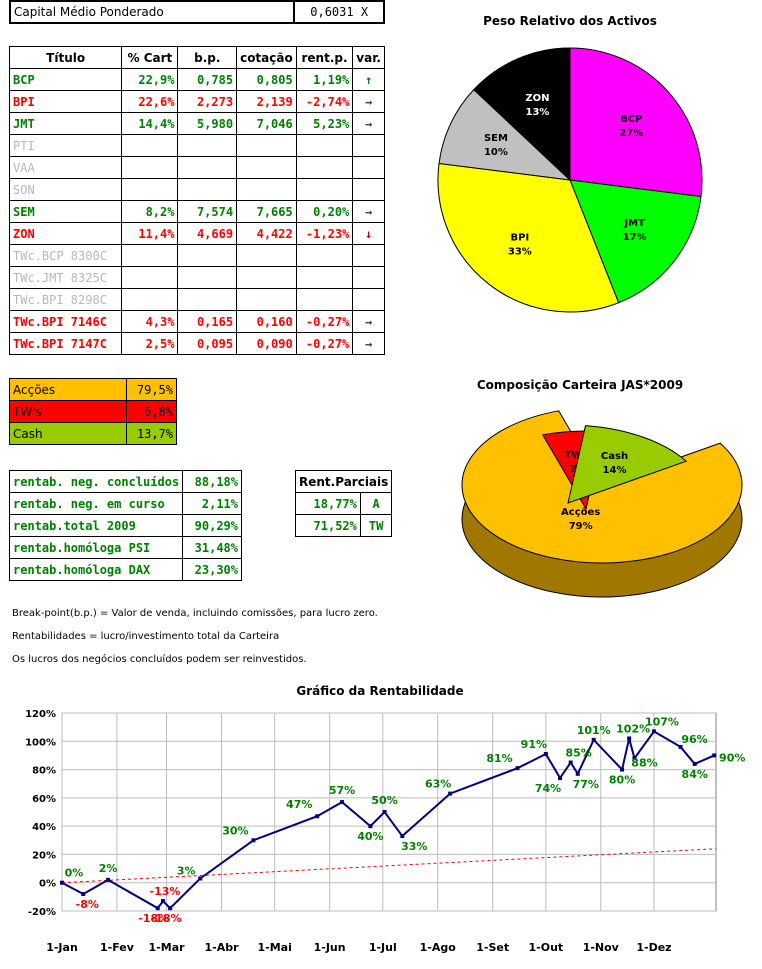  I want to click on holding-pct: 2,5%, so click(150, 343).